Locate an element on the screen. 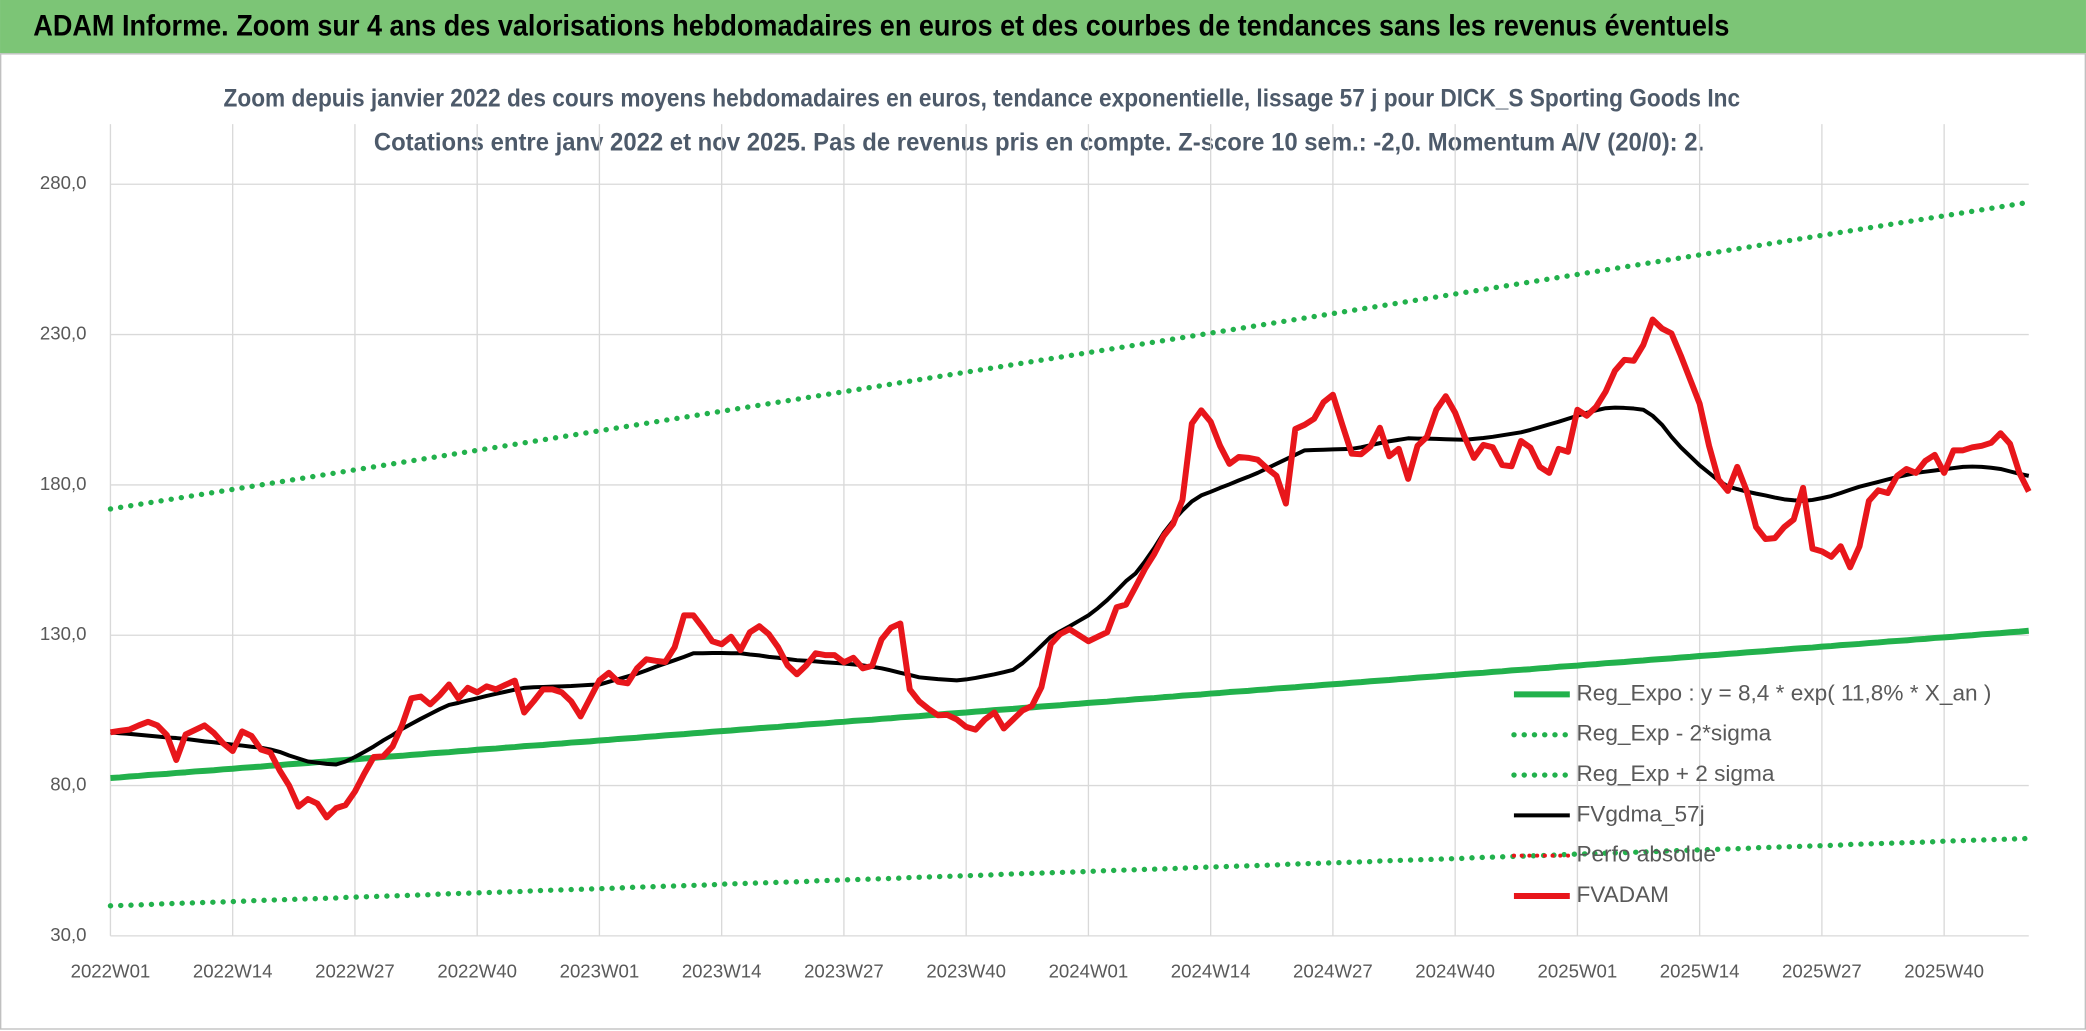  x-tick-label: 2023W27 is located at coordinates (844, 970).